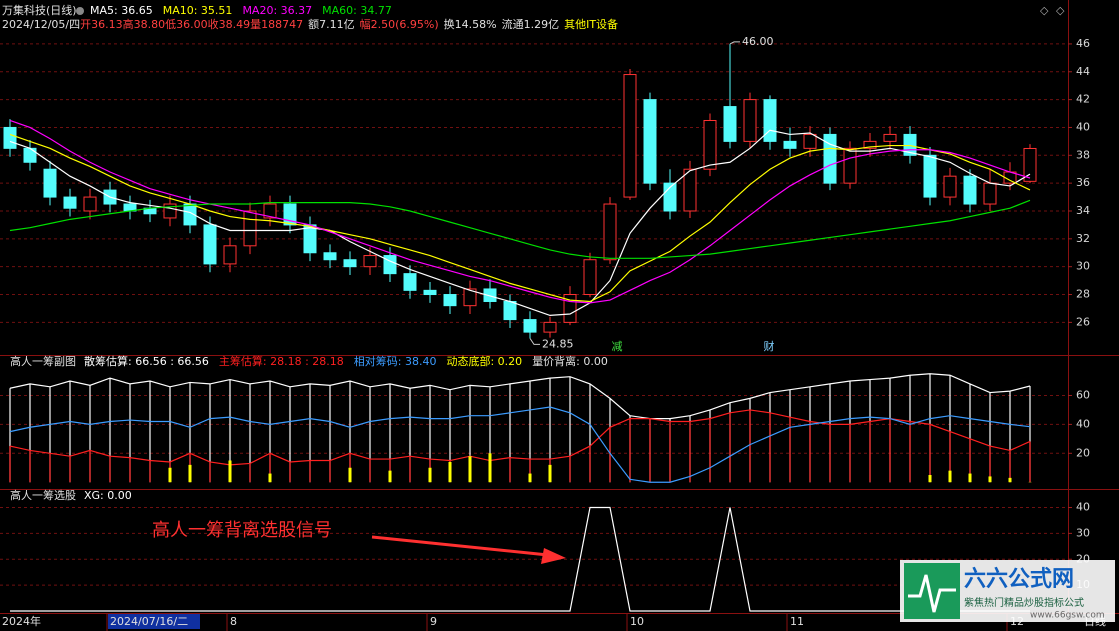  Describe the element at coordinates (43, 495) in the screenshot. I see `panel-title: 高人一筹选股` at that location.